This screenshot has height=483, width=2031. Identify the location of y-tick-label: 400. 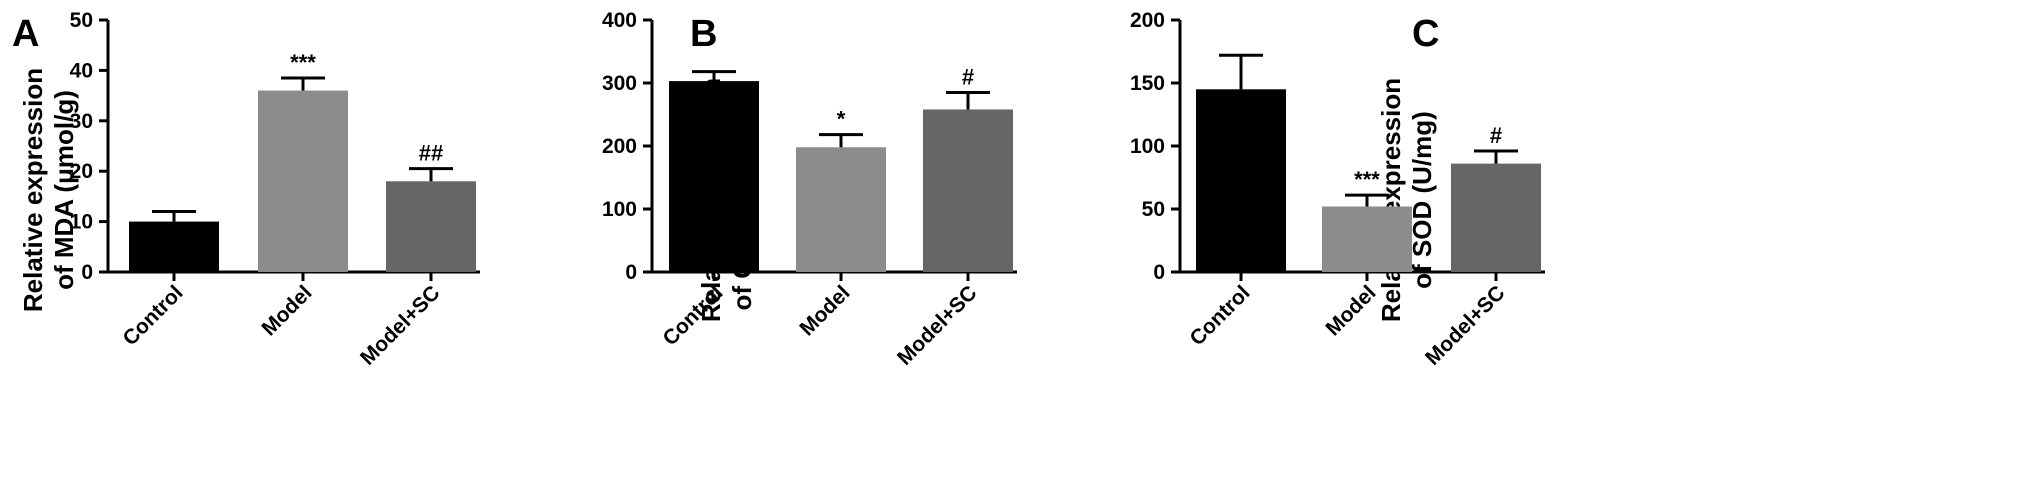
(619, 20).